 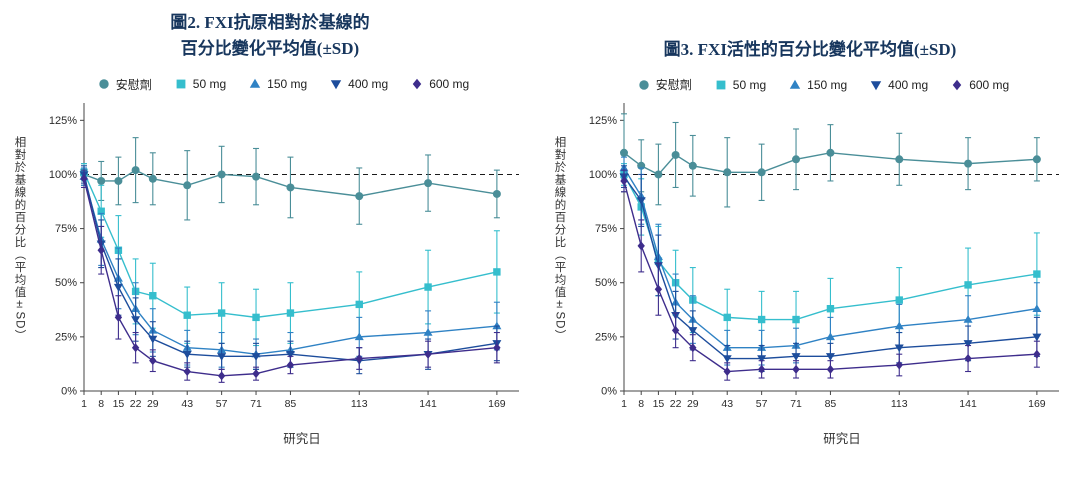 What do you see at coordinates (497, 404) in the screenshot?
I see `x-tick-label: 169` at bounding box center [497, 404].